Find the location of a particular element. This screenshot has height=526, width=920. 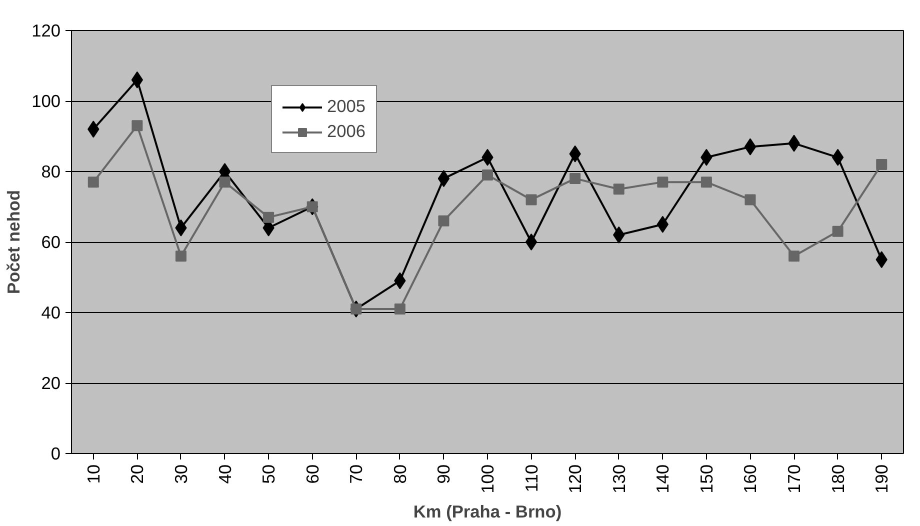

y-tick-label: 60 is located at coordinates (51, 242).